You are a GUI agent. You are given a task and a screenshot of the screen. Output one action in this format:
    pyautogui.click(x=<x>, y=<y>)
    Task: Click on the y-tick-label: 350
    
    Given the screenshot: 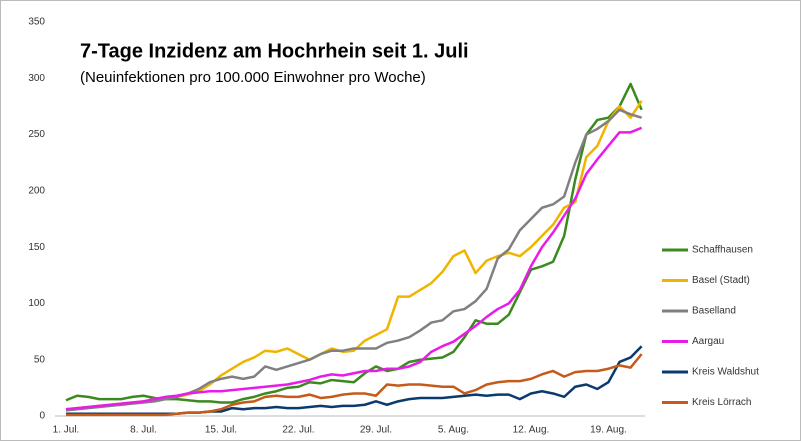 What is the action you would take?
    pyautogui.click(x=36, y=22)
    